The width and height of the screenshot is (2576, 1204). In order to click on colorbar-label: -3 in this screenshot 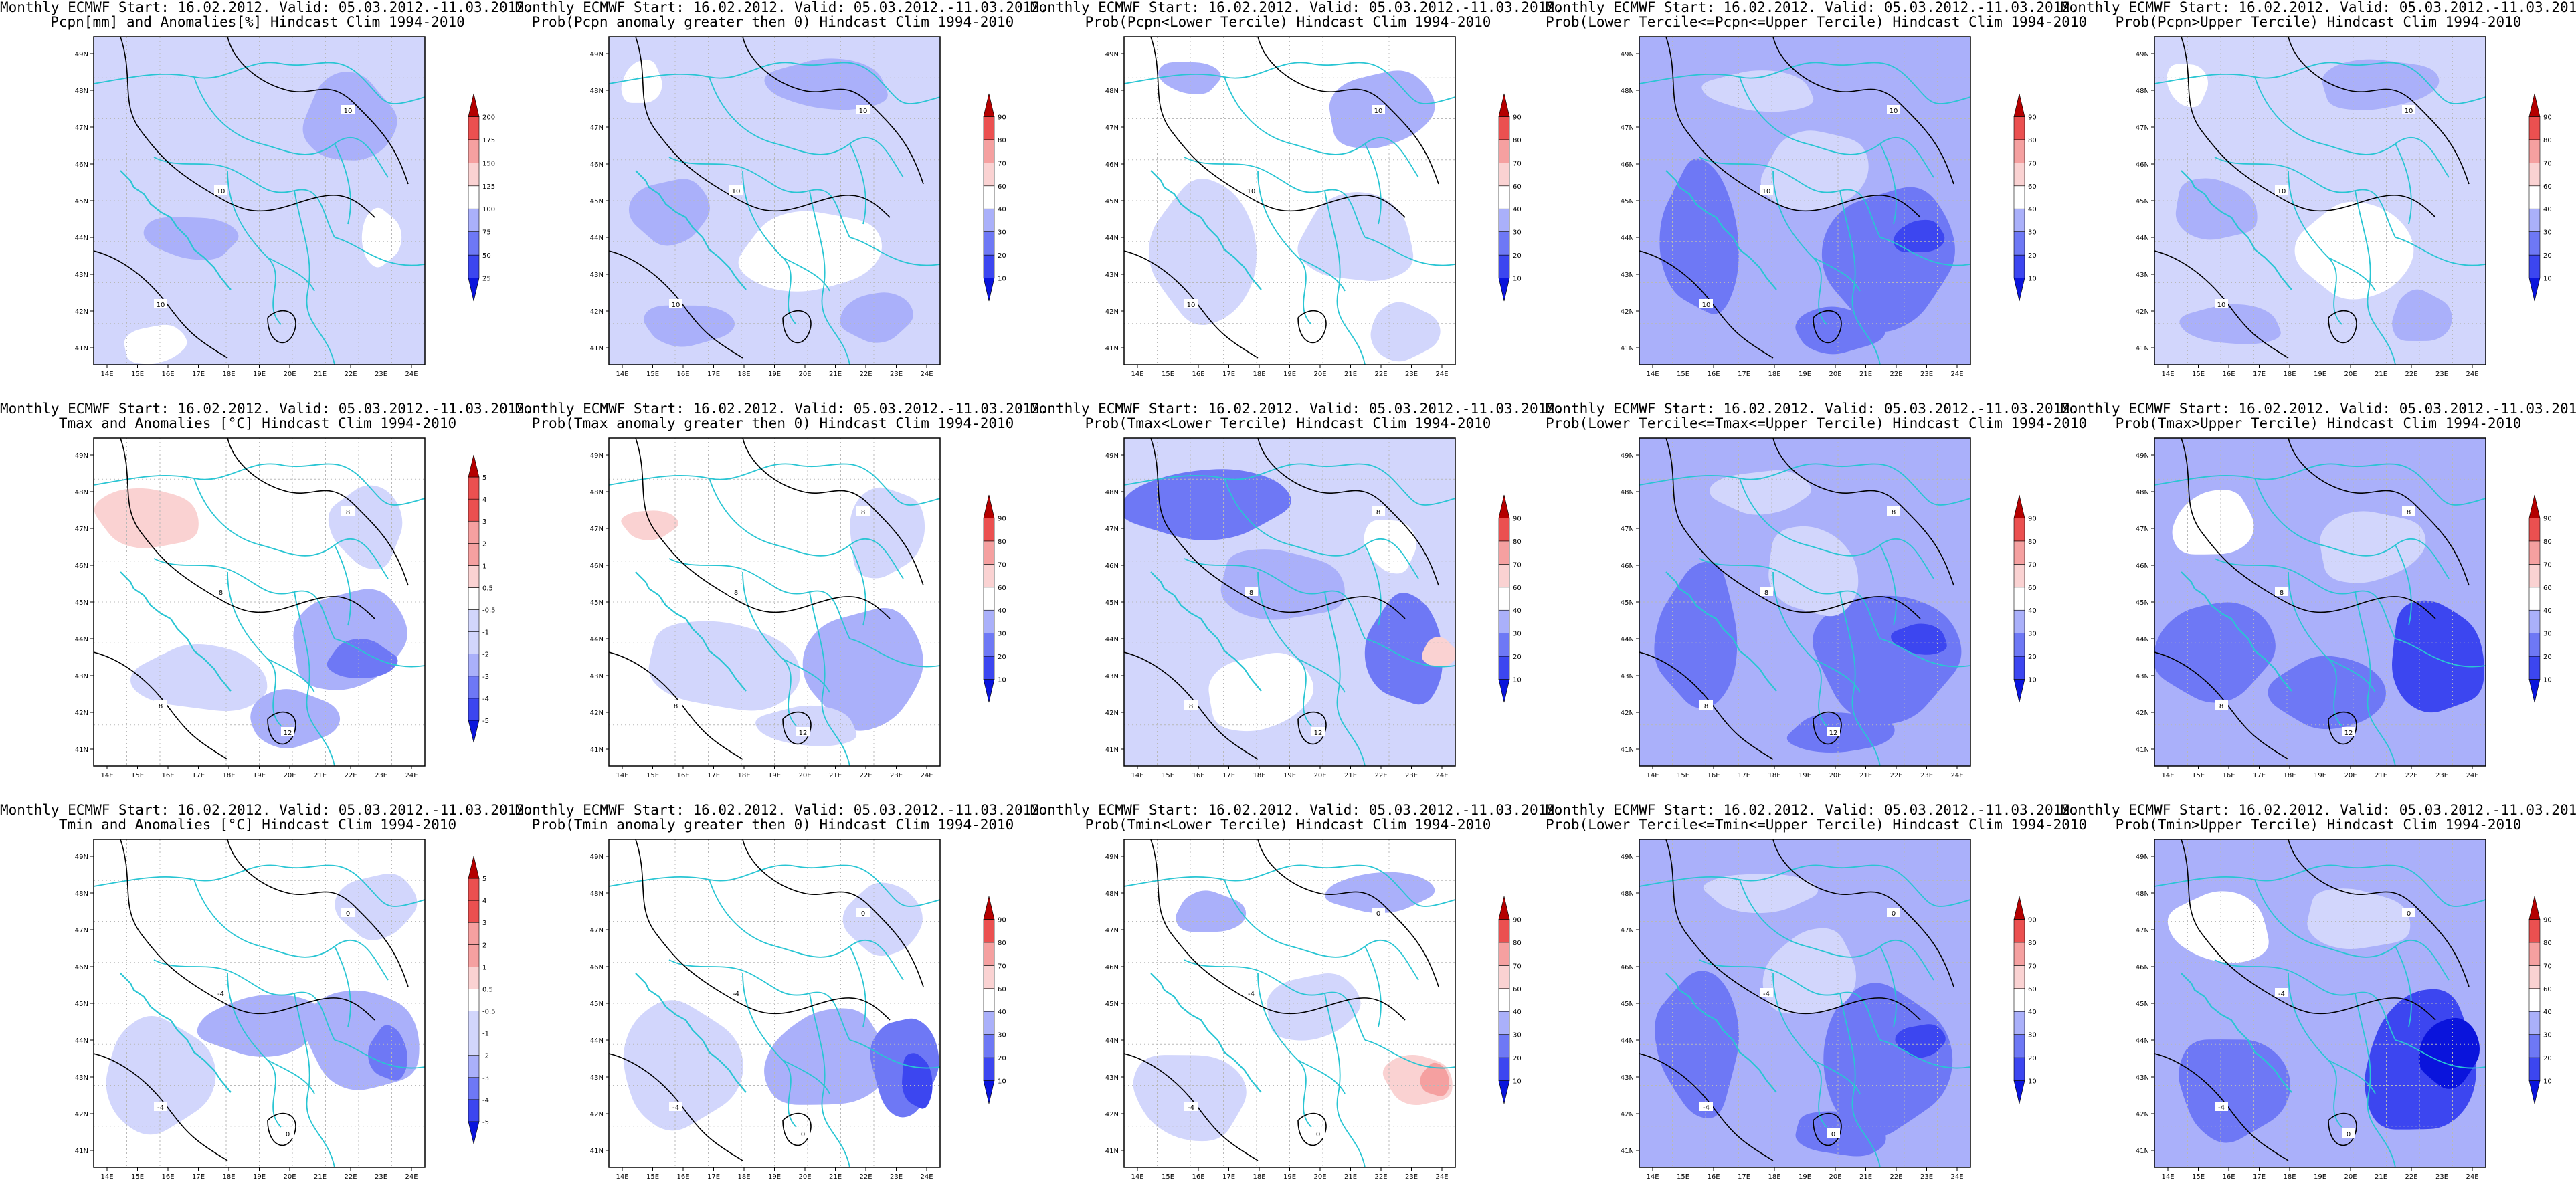, I will do `click(485, 1078)`.